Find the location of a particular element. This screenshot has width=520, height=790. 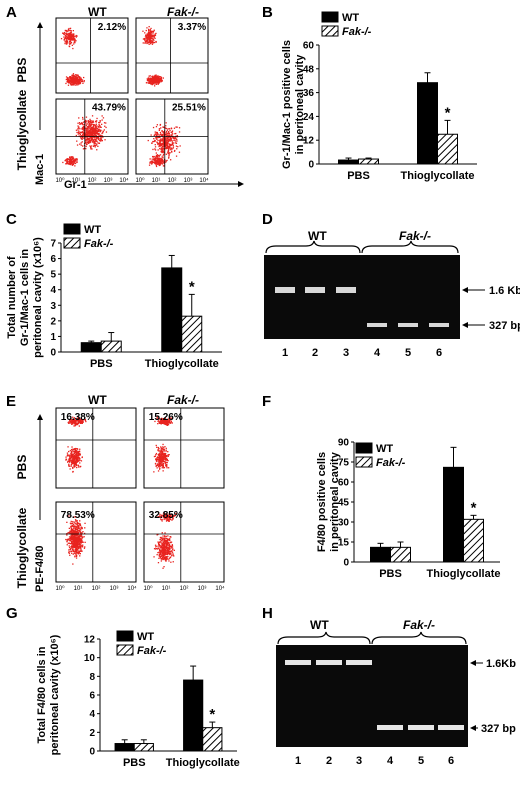

cf-ytick-1: 15 is located at coordinates (344, 543).